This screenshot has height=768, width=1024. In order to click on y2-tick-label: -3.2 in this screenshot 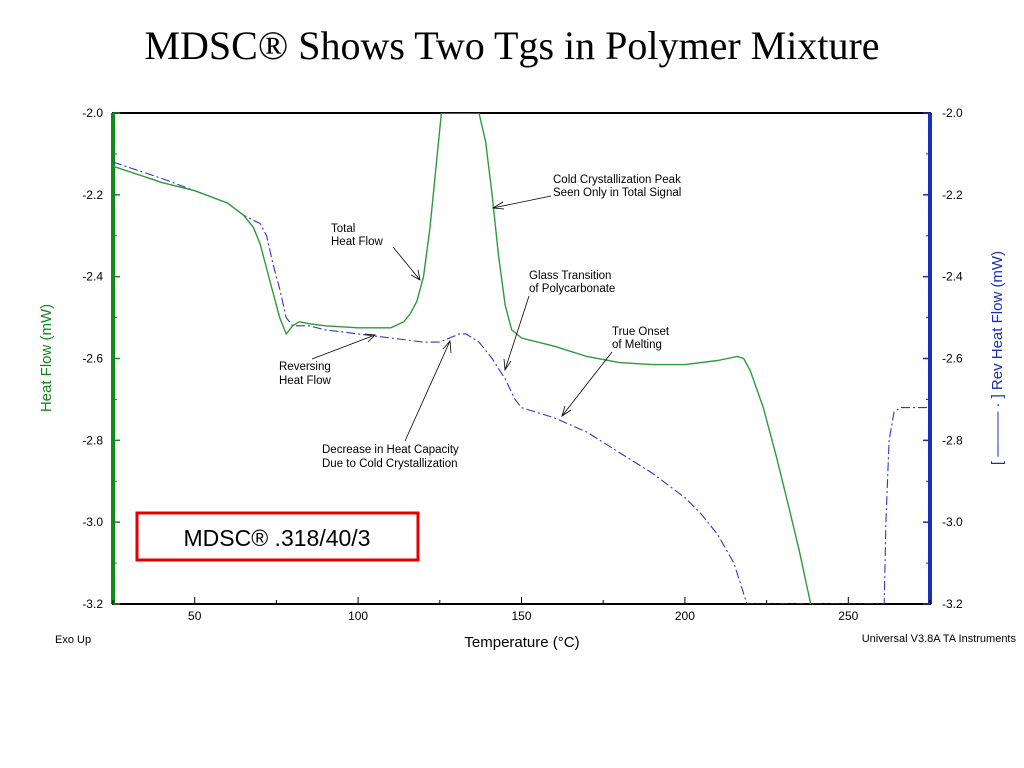, I will do `click(952, 604)`.